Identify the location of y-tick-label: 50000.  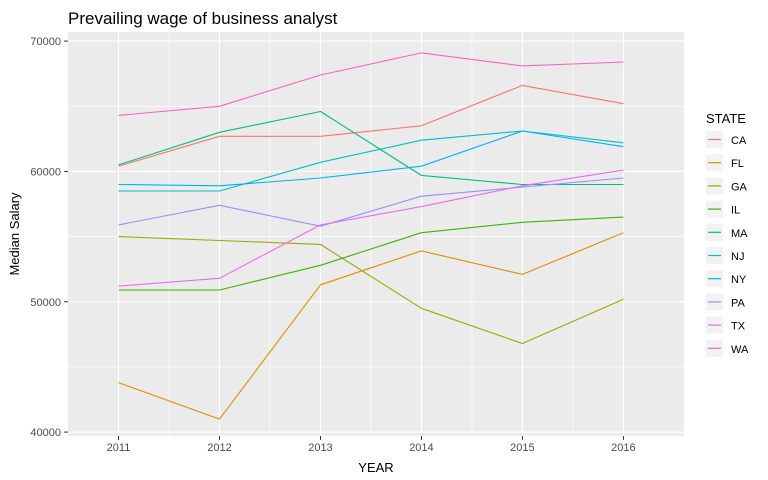
(45, 303).